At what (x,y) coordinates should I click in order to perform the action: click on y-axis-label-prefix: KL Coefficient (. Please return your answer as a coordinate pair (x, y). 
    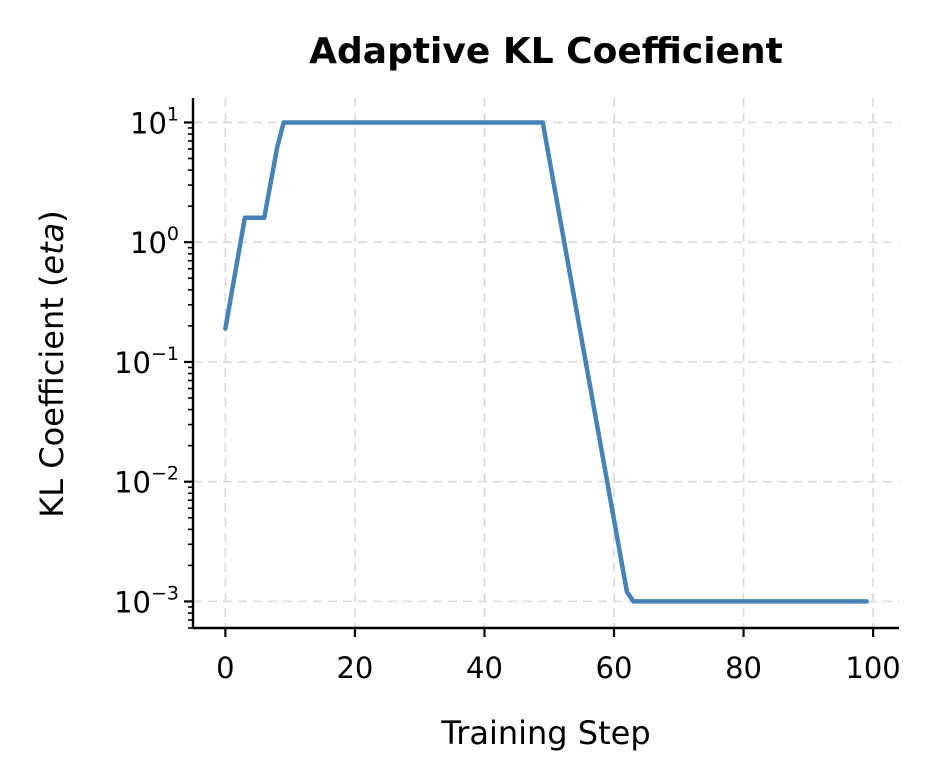
    Looking at the image, I should click on (52, 396).